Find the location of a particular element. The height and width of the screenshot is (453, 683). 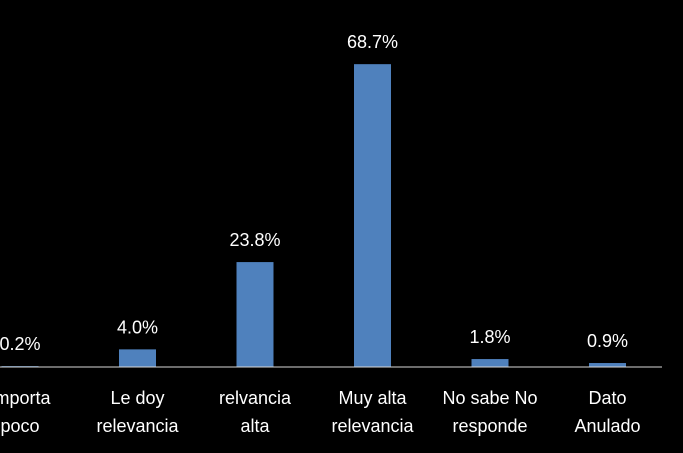

category-label-line: Anulado is located at coordinates (607, 426).